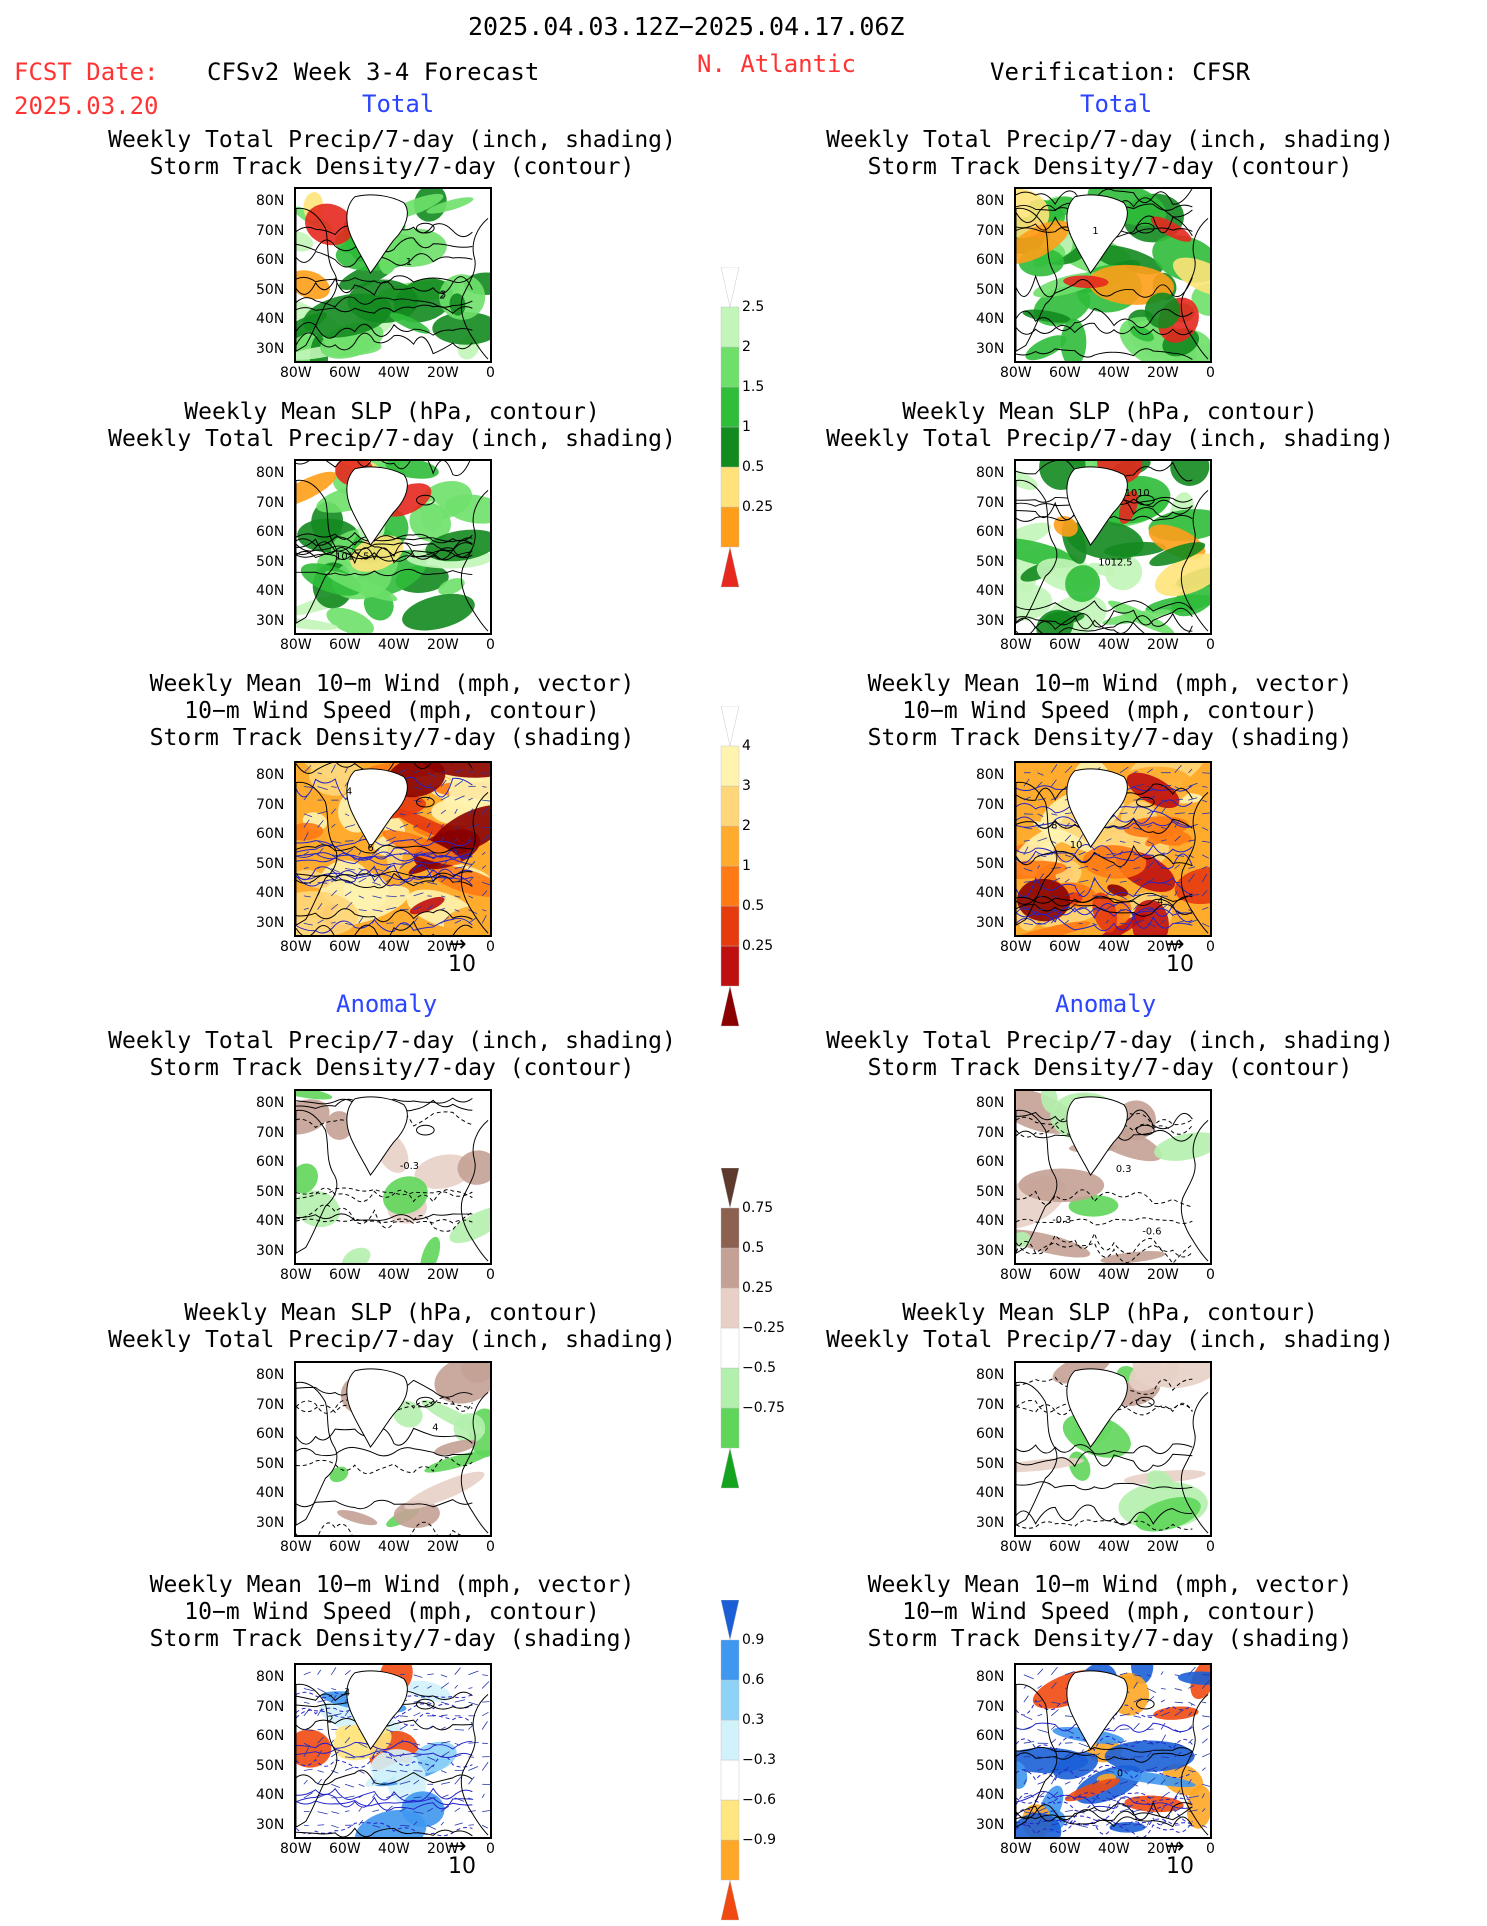 The width and height of the screenshot is (1487, 1926). I want to click on colorbar-label: −0.25, so click(763, 1328).